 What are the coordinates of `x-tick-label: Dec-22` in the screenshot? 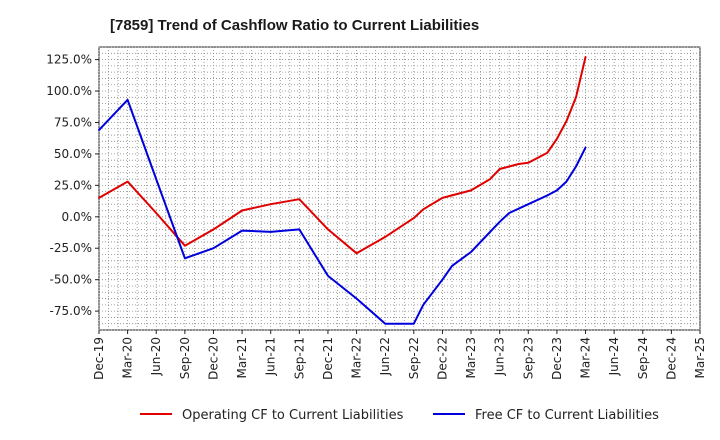 It's located at (442, 358).